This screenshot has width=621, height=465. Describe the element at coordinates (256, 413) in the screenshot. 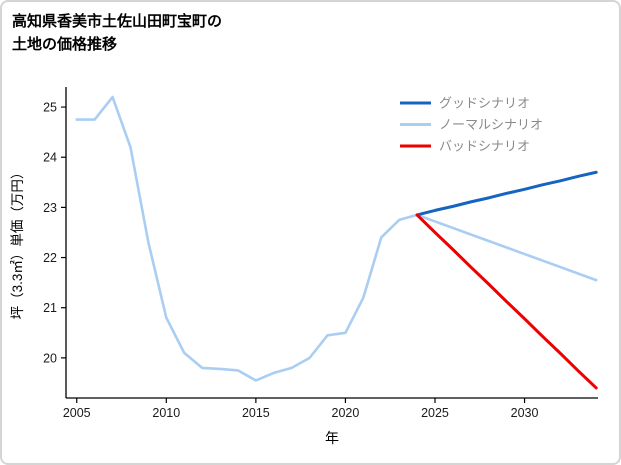

I see `x-tick-label: 2015` at that location.